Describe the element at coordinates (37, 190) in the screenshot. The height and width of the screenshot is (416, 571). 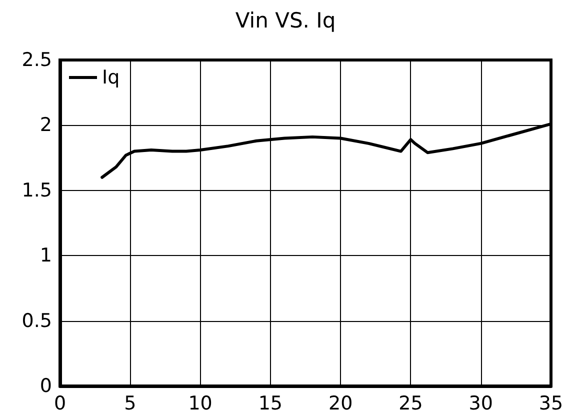
I see `y-tick-label: 1.5` at that location.